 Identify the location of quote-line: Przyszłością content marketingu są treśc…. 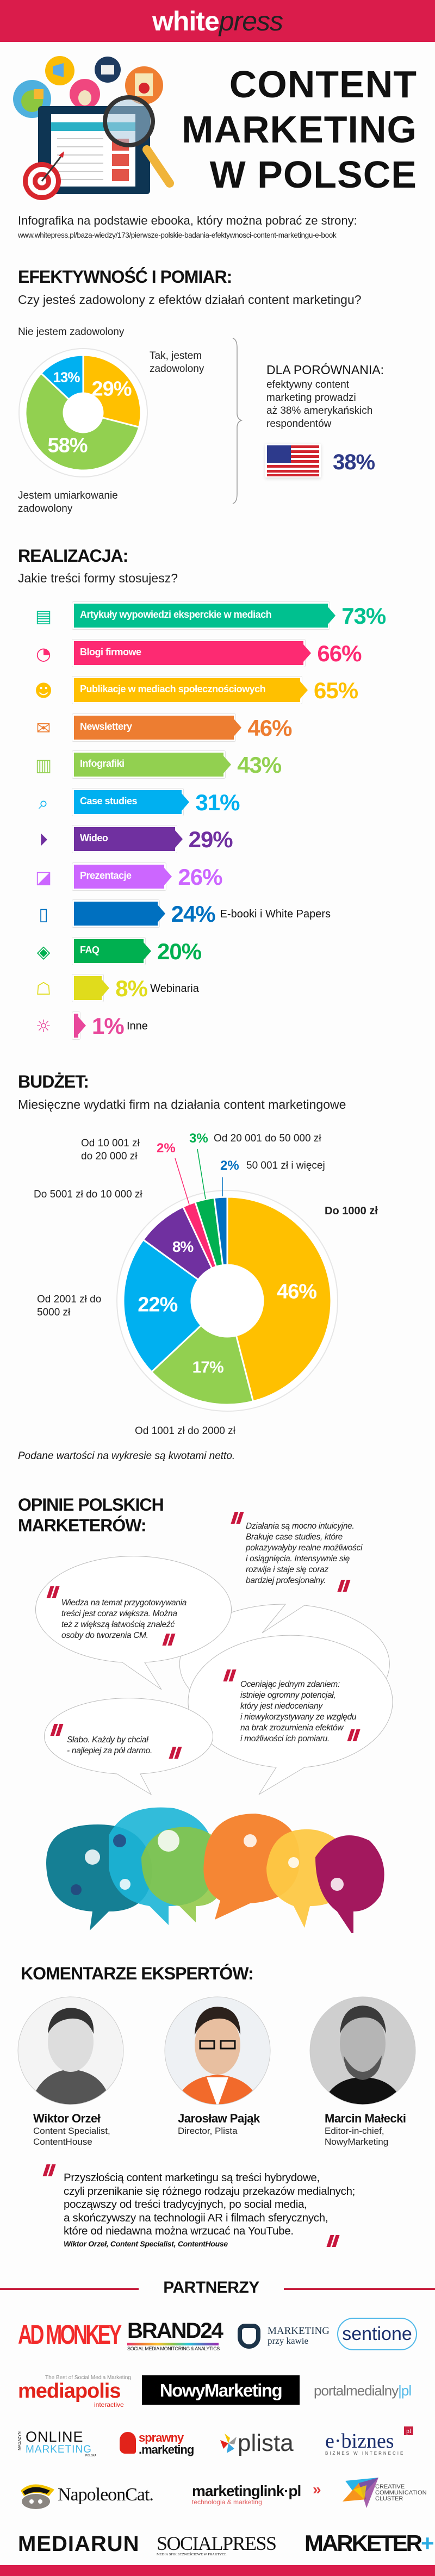
(192, 2177).